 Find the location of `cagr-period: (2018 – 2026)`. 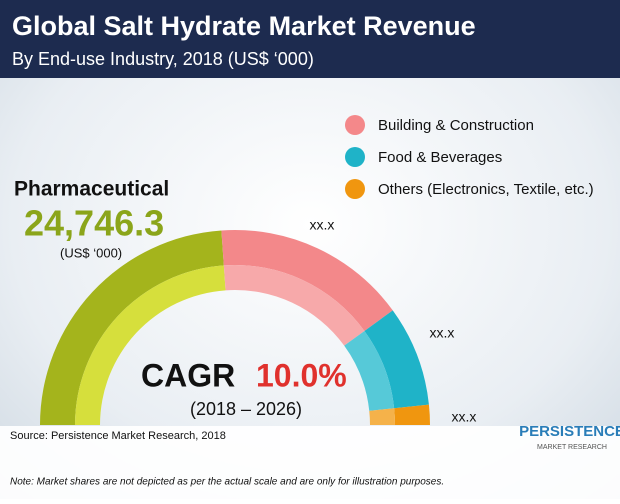

cagr-period: (2018 – 2026) is located at coordinates (246, 409).